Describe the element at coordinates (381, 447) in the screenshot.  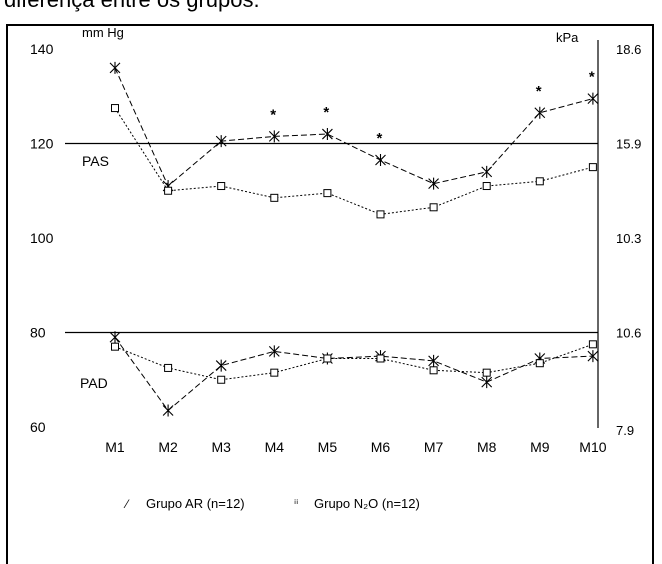
I see `x-tick-label-m6: M6` at that location.